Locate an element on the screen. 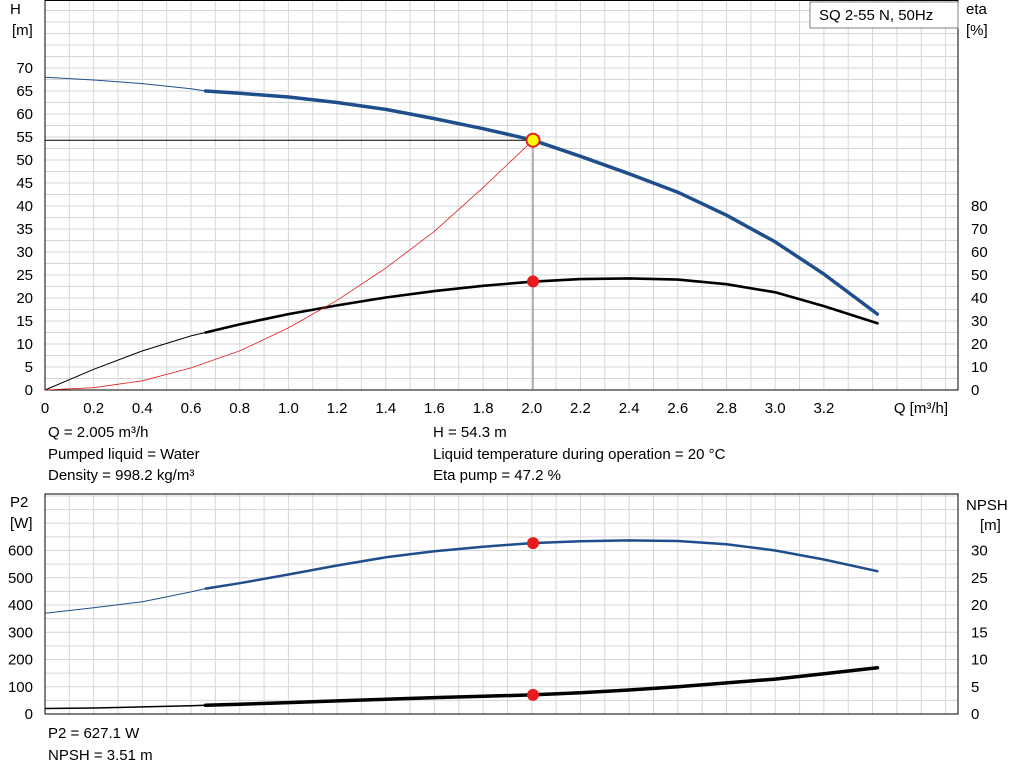 The width and height of the screenshot is (1024, 781). x-tick-label: 2.2 is located at coordinates (580, 408).